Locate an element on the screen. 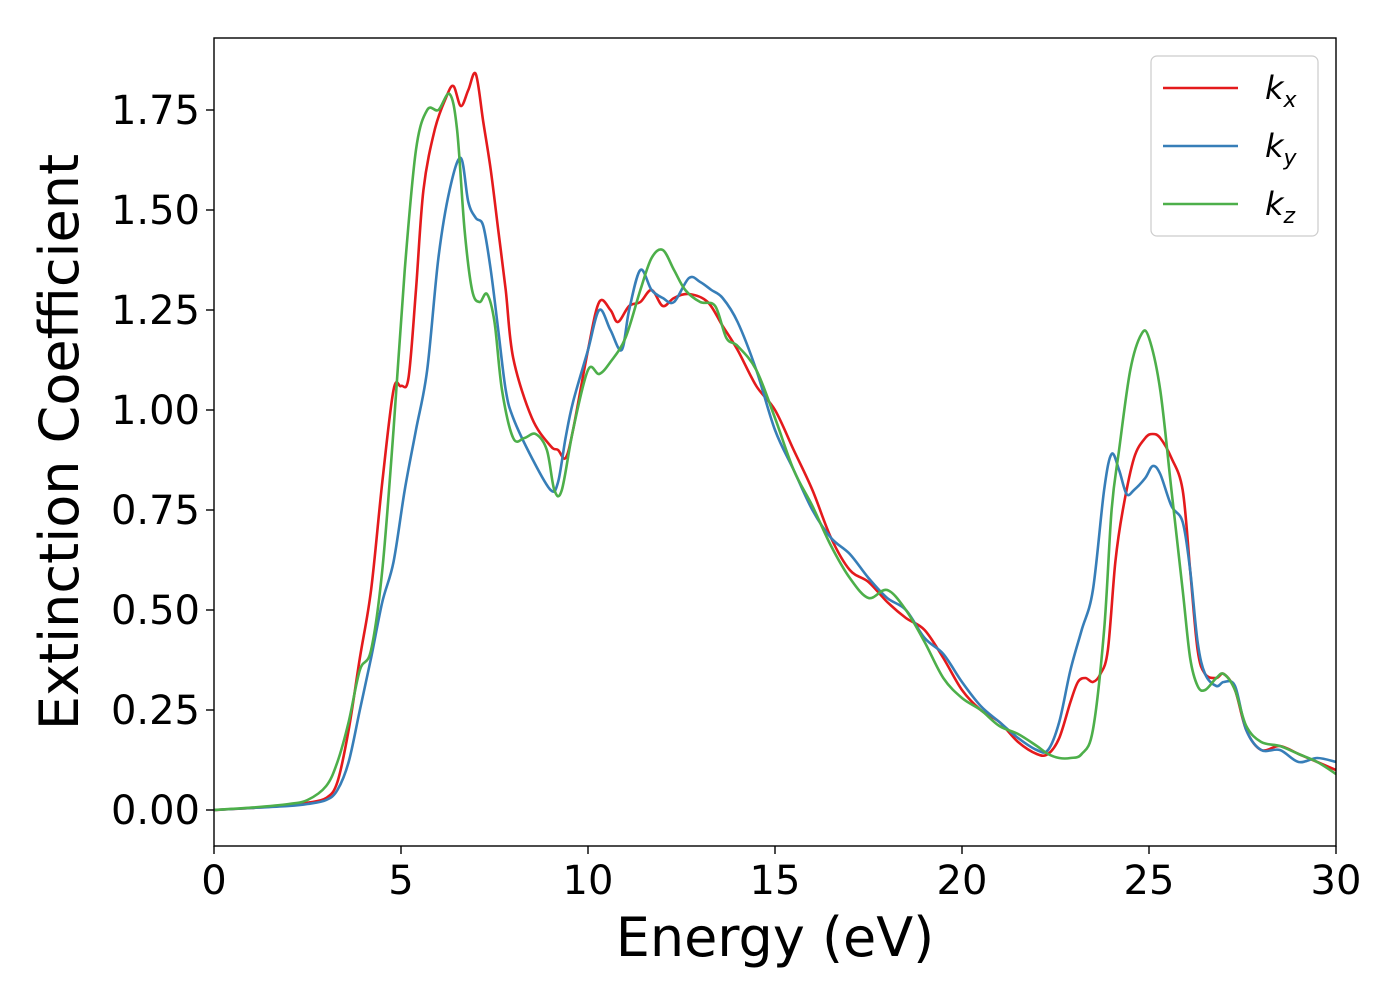 Image resolution: width=1400 pixels, height=1000 pixels. x-tick-label: 25 is located at coordinates (1149, 881).